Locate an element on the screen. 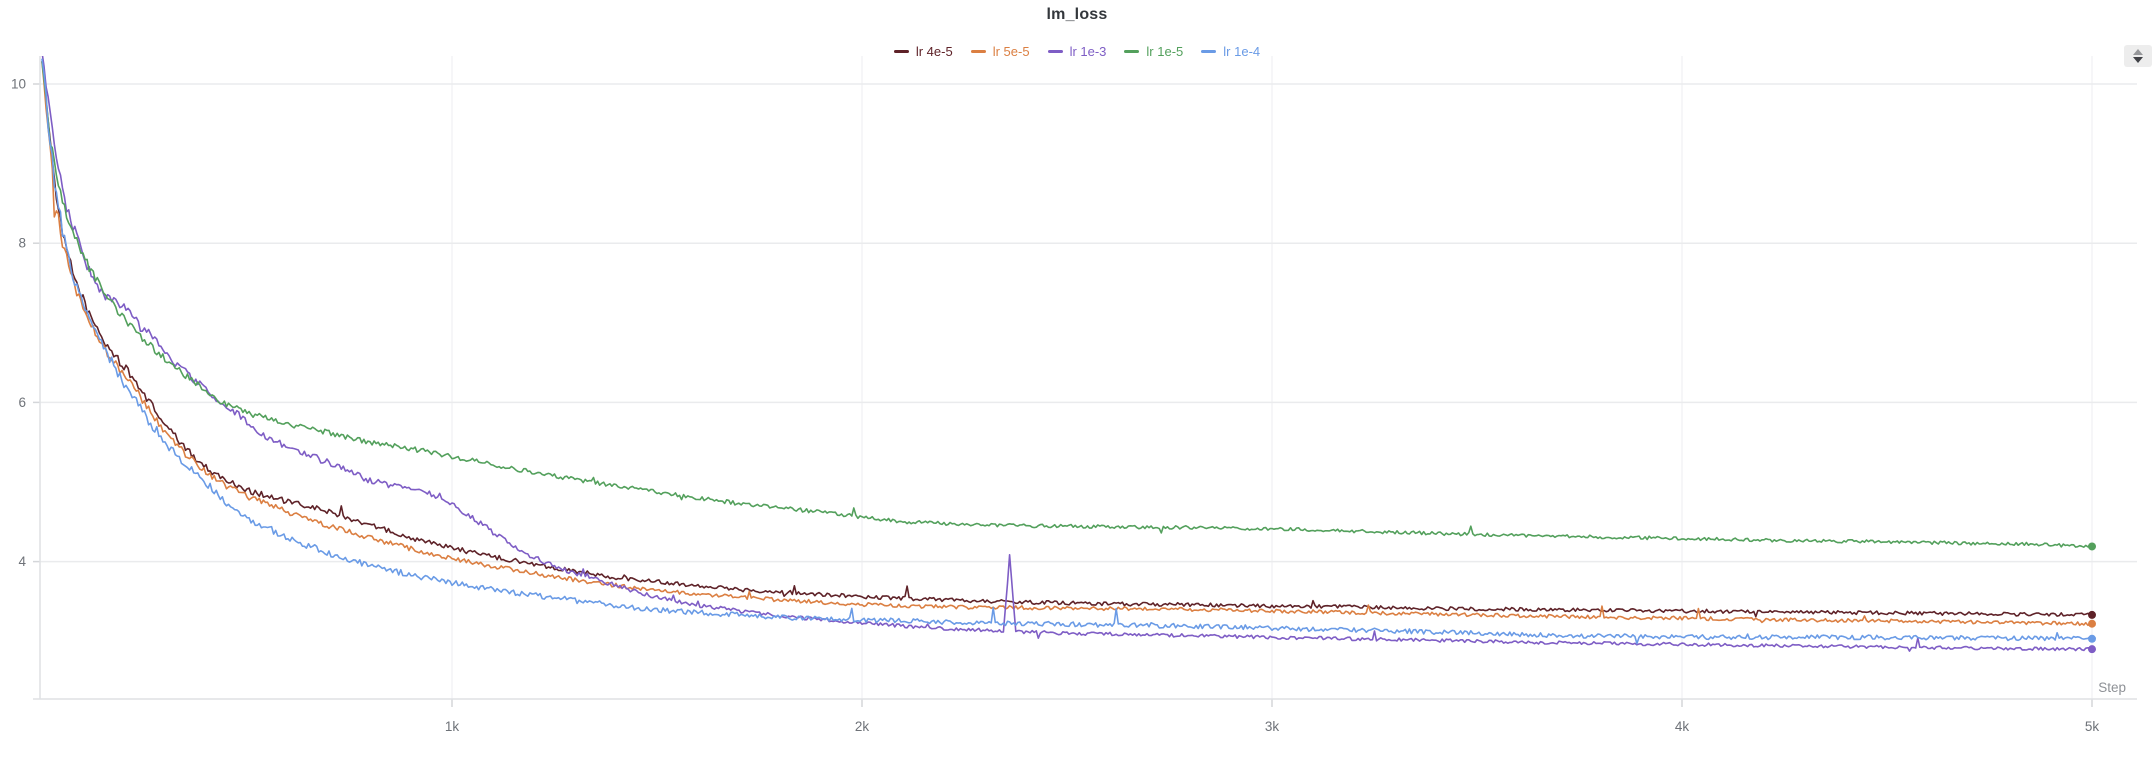  legend-item-lr-5e-5: lr 5e-5 is located at coordinates (1000, 51).